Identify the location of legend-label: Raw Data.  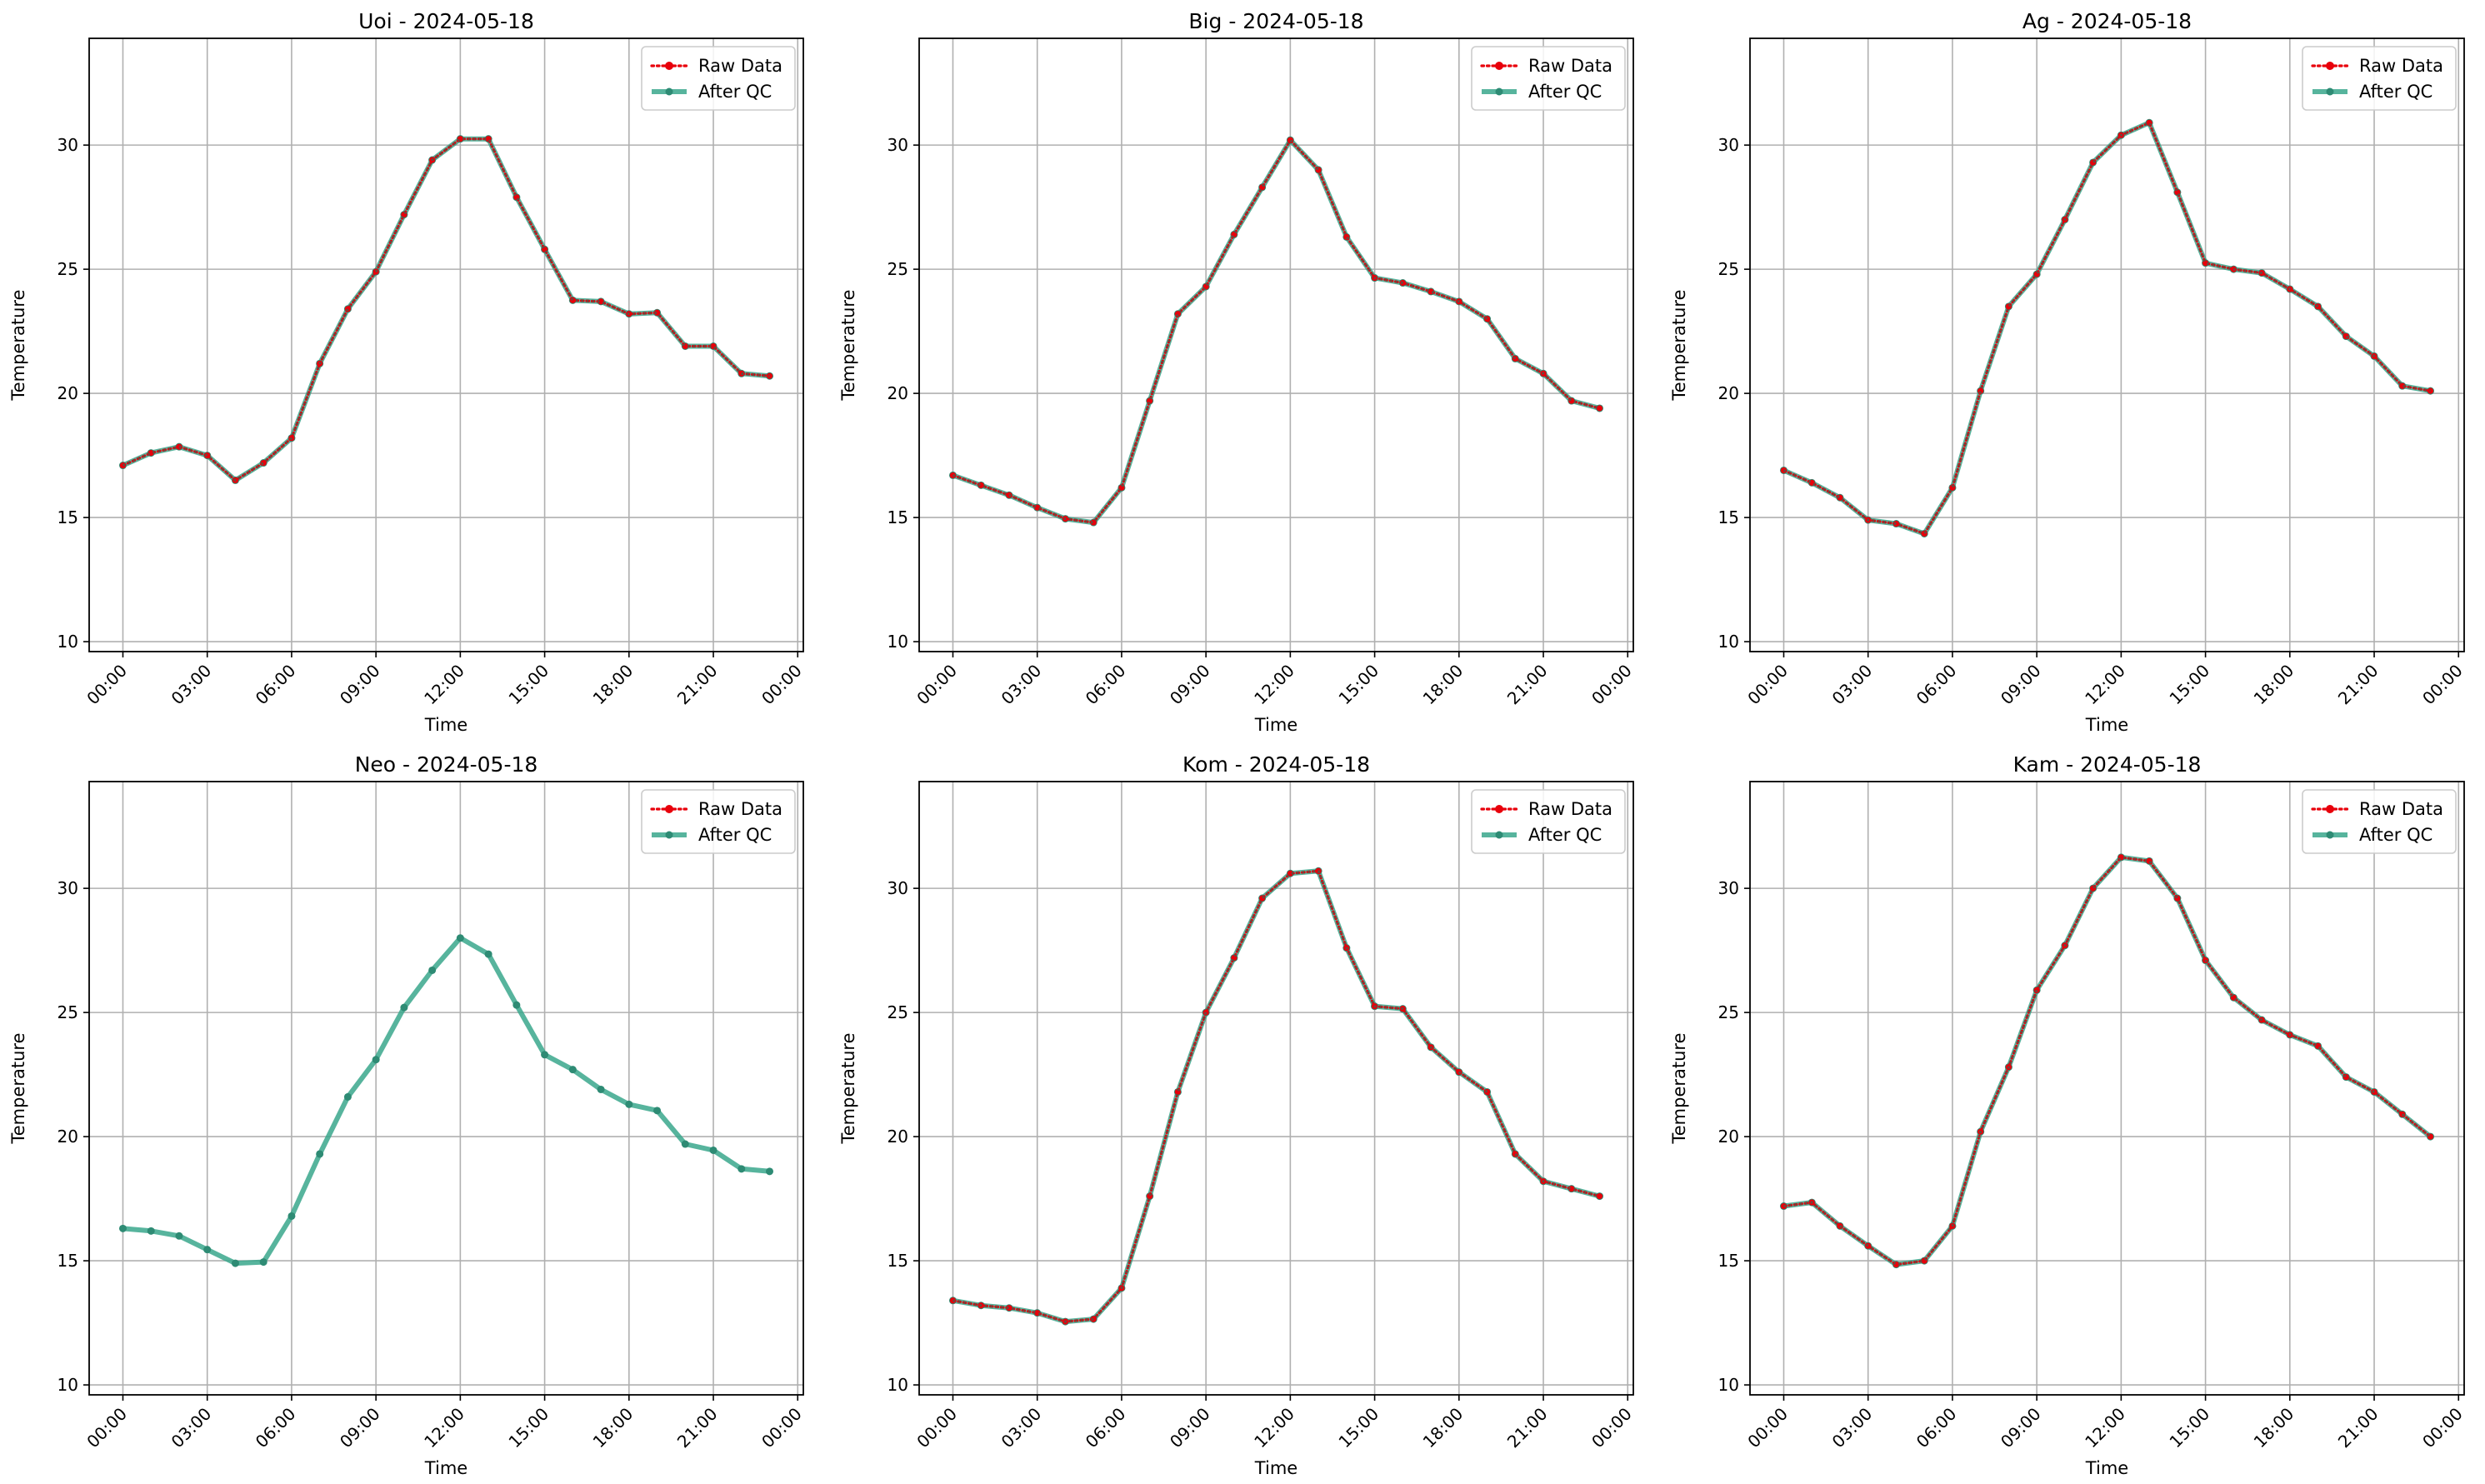
(1570, 809).